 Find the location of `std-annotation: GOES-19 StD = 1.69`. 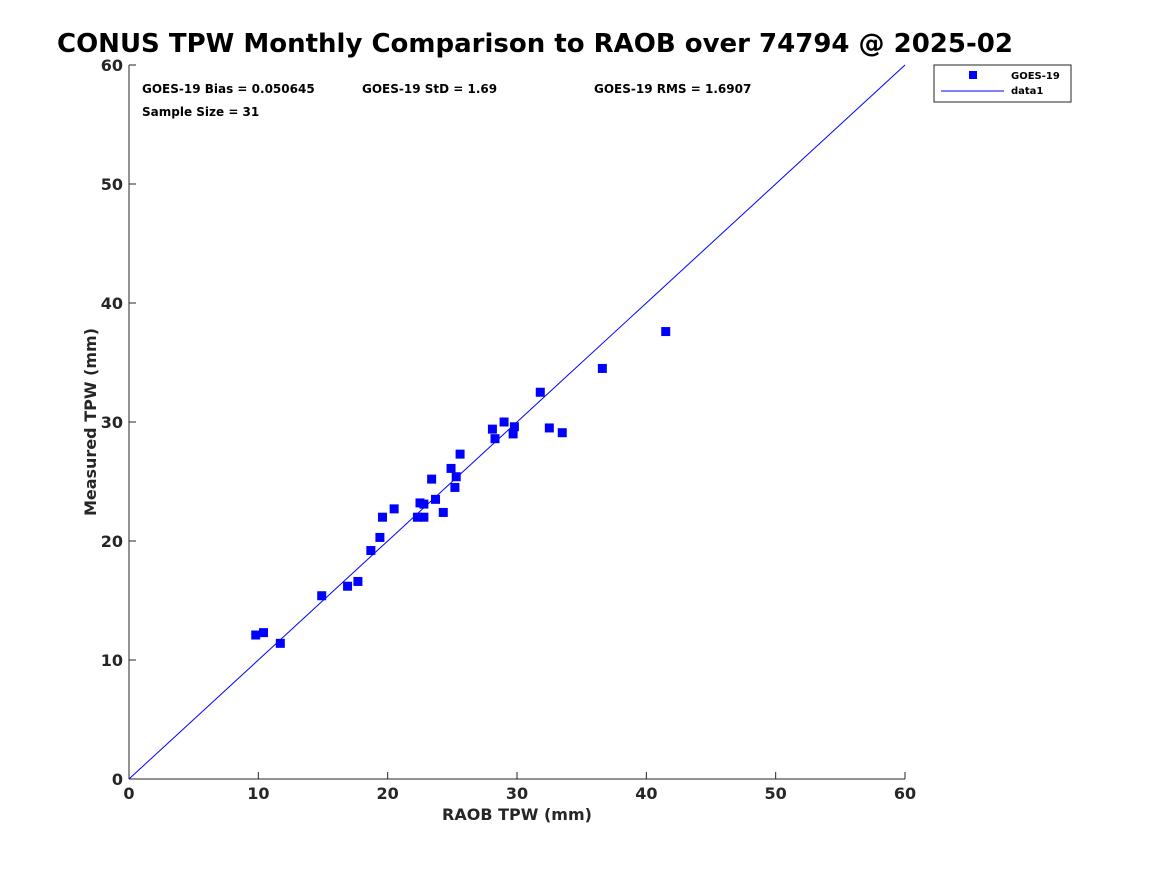

std-annotation: GOES-19 StD = 1.69 is located at coordinates (429, 89).